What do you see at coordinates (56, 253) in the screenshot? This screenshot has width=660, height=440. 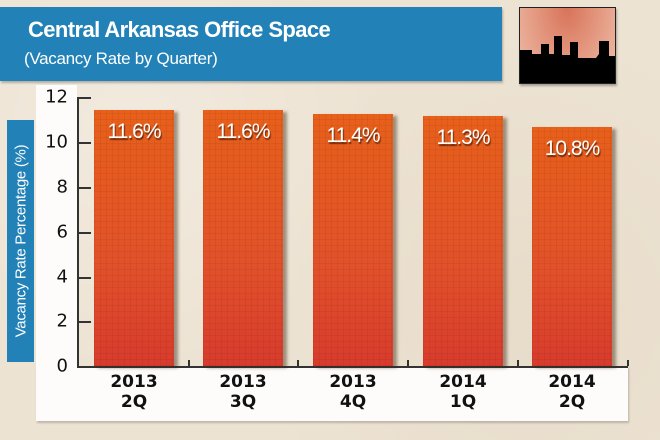 I see `y-axis-panel` at bounding box center [56, 253].